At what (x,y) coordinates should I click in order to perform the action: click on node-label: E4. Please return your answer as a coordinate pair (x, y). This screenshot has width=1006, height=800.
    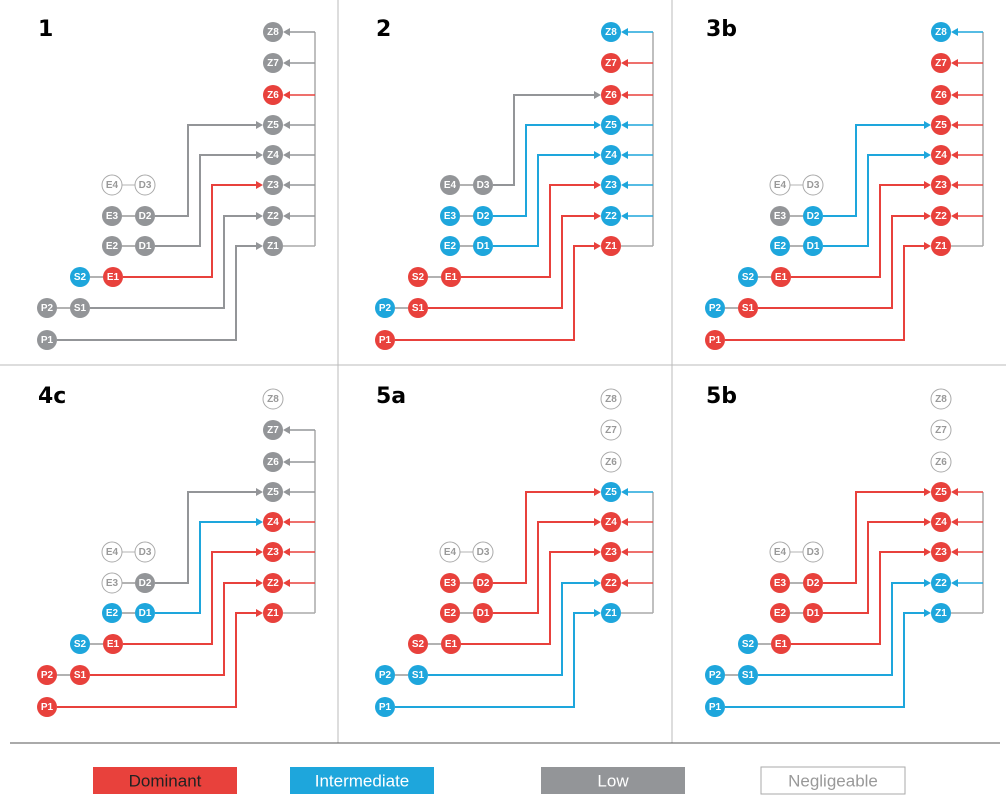
    Looking at the image, I should click on (450, 185).